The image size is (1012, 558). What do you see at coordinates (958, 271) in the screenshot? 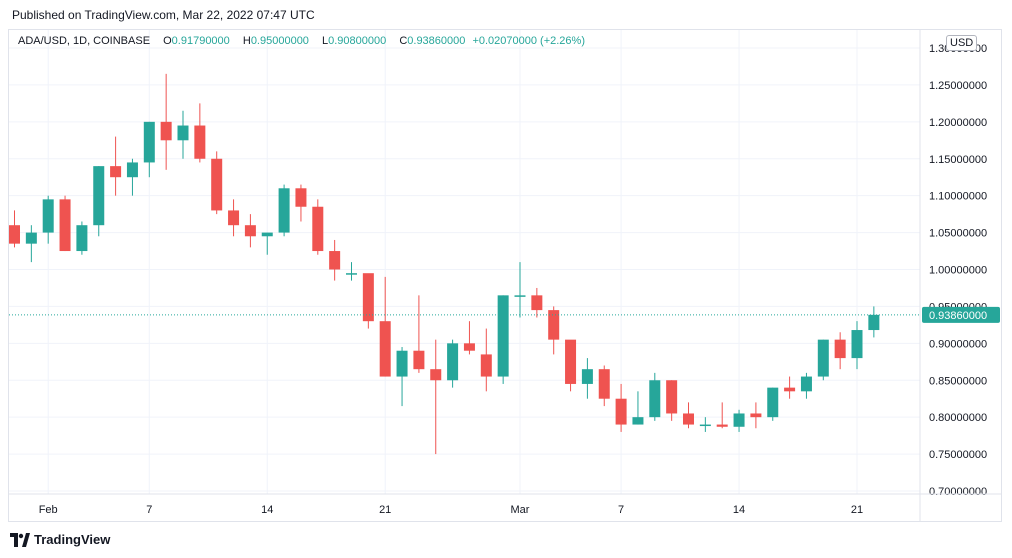
I see `y-tick-label: 1.00000000` at bounding box center [958, 271].